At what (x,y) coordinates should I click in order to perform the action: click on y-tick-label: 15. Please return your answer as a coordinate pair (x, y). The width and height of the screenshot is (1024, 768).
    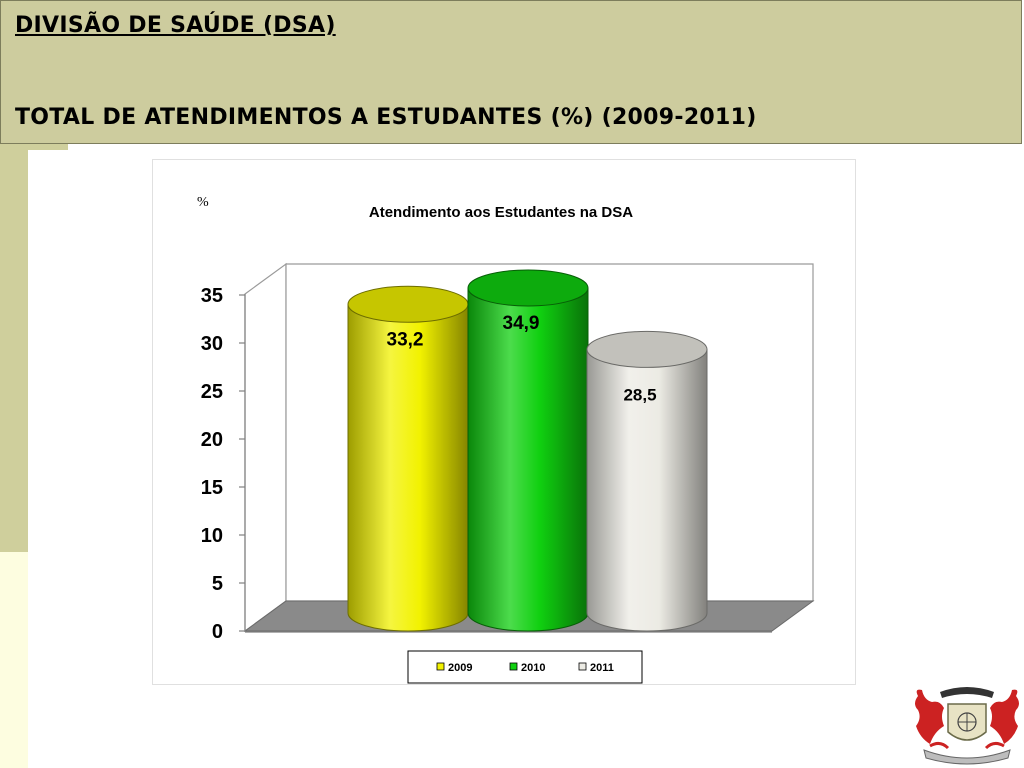
    Looking at the image, I should click on (212, 488).